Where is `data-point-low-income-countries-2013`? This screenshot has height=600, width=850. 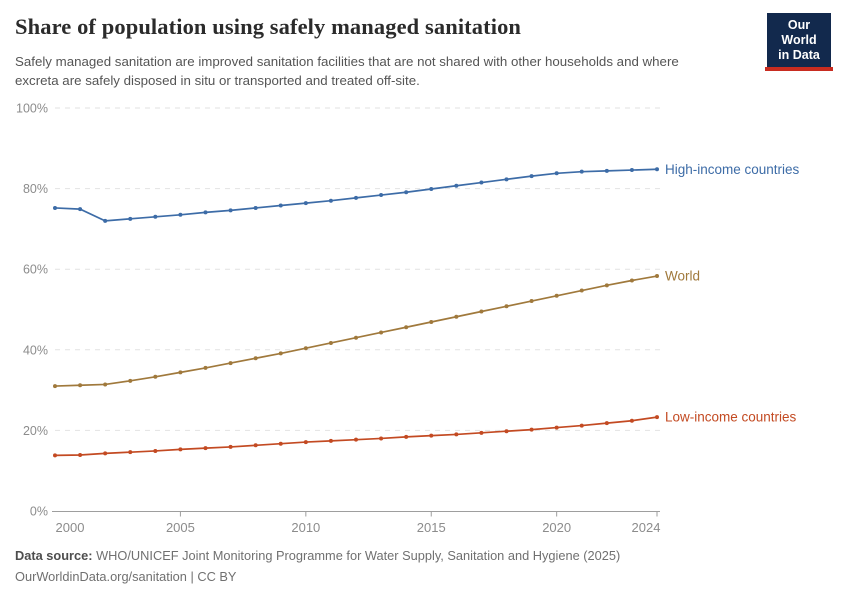 data-point-low-income-countries-2013 is located at coordinates (381, 438).